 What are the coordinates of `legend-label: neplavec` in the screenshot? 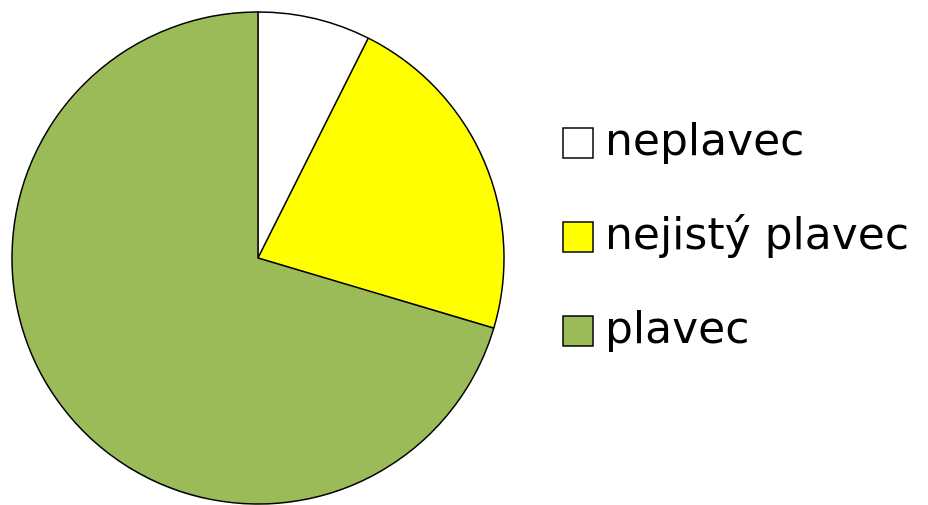 It's located at (704, 140).